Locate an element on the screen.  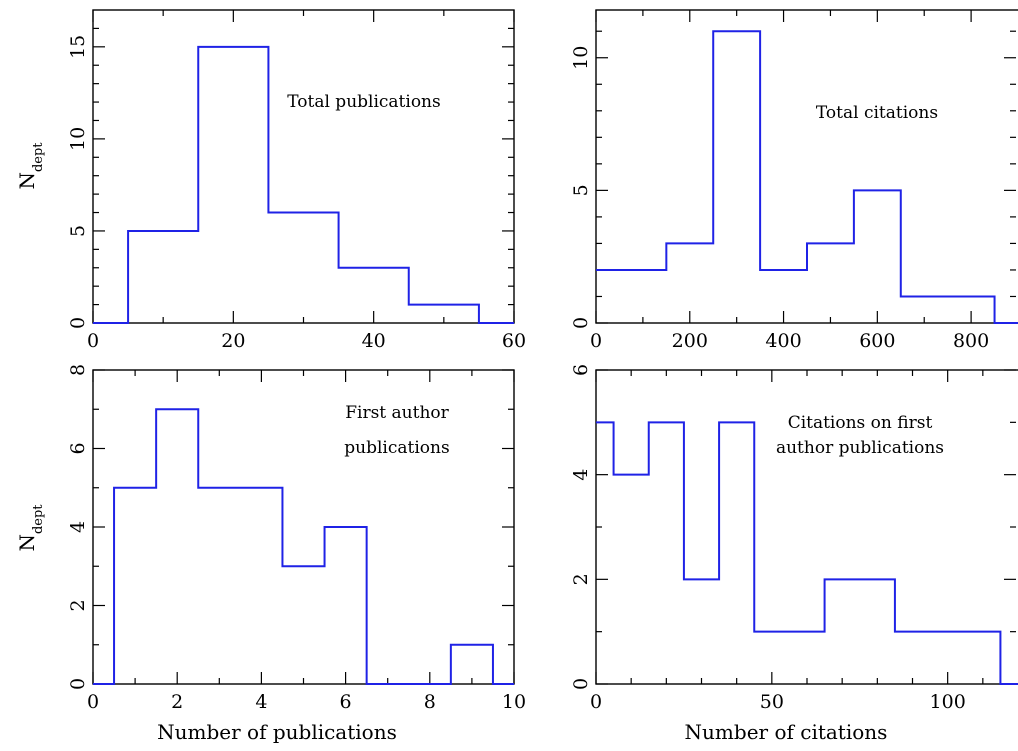
x-tick-label: 400 is located at coordinates (783, 341).